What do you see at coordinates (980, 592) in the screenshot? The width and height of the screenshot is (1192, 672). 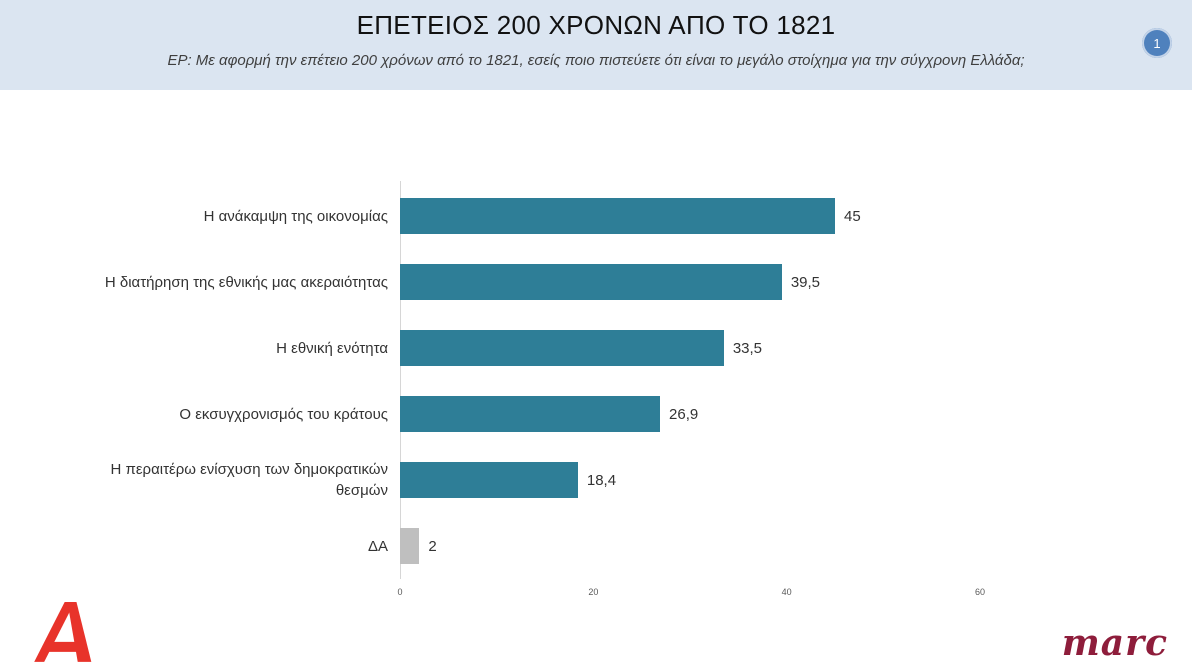 I see `x-axis-tick-label: 60` at bounding box center [980, 592].